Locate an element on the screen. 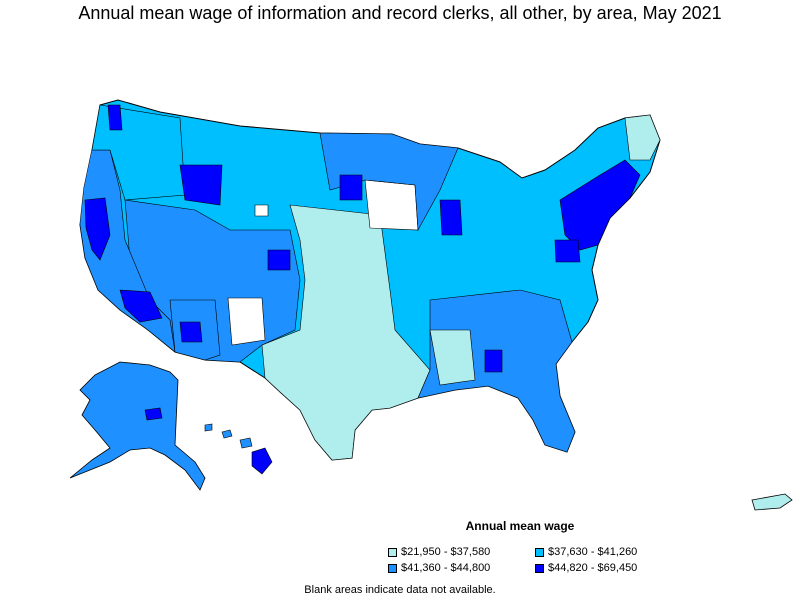 Image resolution: width=800 pixels, height=600 pixels. hawaii-big-island is located at coordinates (262, 461).